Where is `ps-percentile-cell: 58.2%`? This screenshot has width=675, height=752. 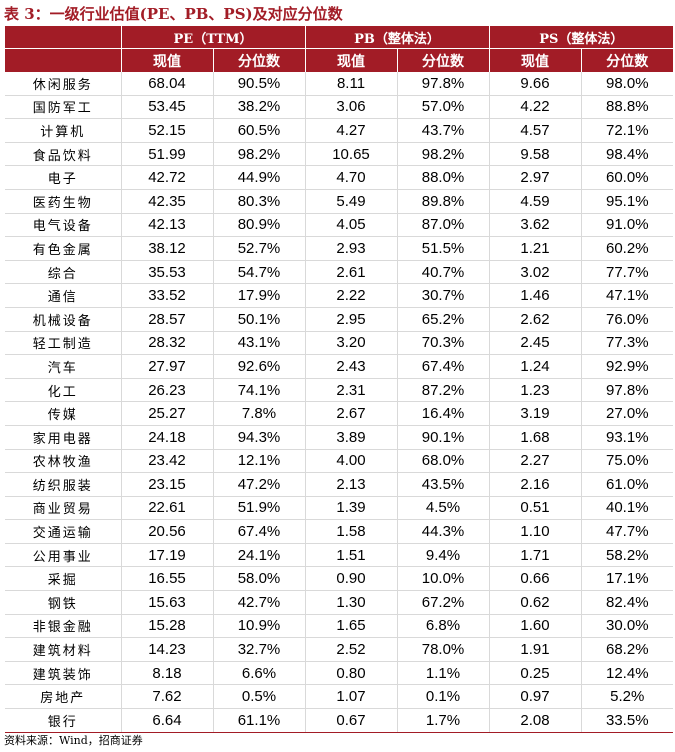 ps-percentile-cell: 58.2% is located at coordinates (627, 555).